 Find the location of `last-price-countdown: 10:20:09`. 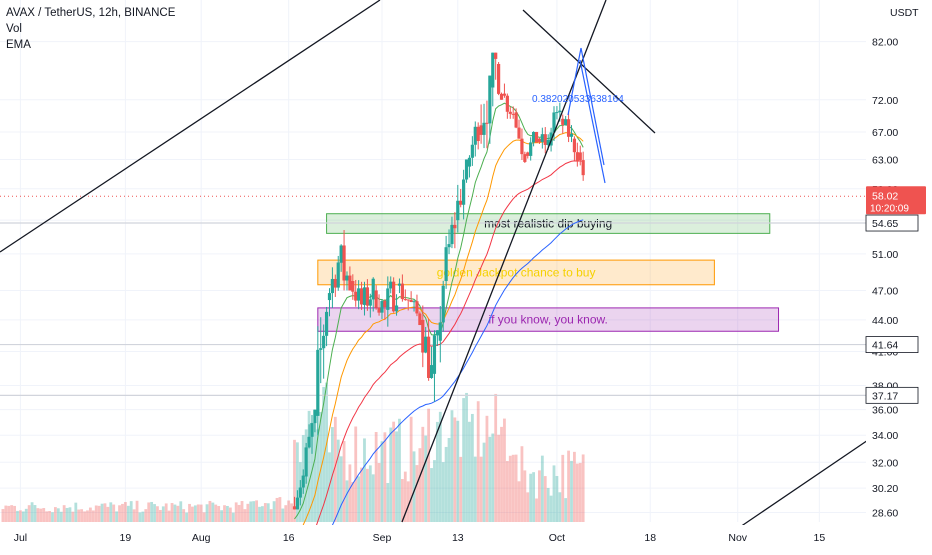

last-price-countdown: 10:20:09 is located at coordinates (889, 208).